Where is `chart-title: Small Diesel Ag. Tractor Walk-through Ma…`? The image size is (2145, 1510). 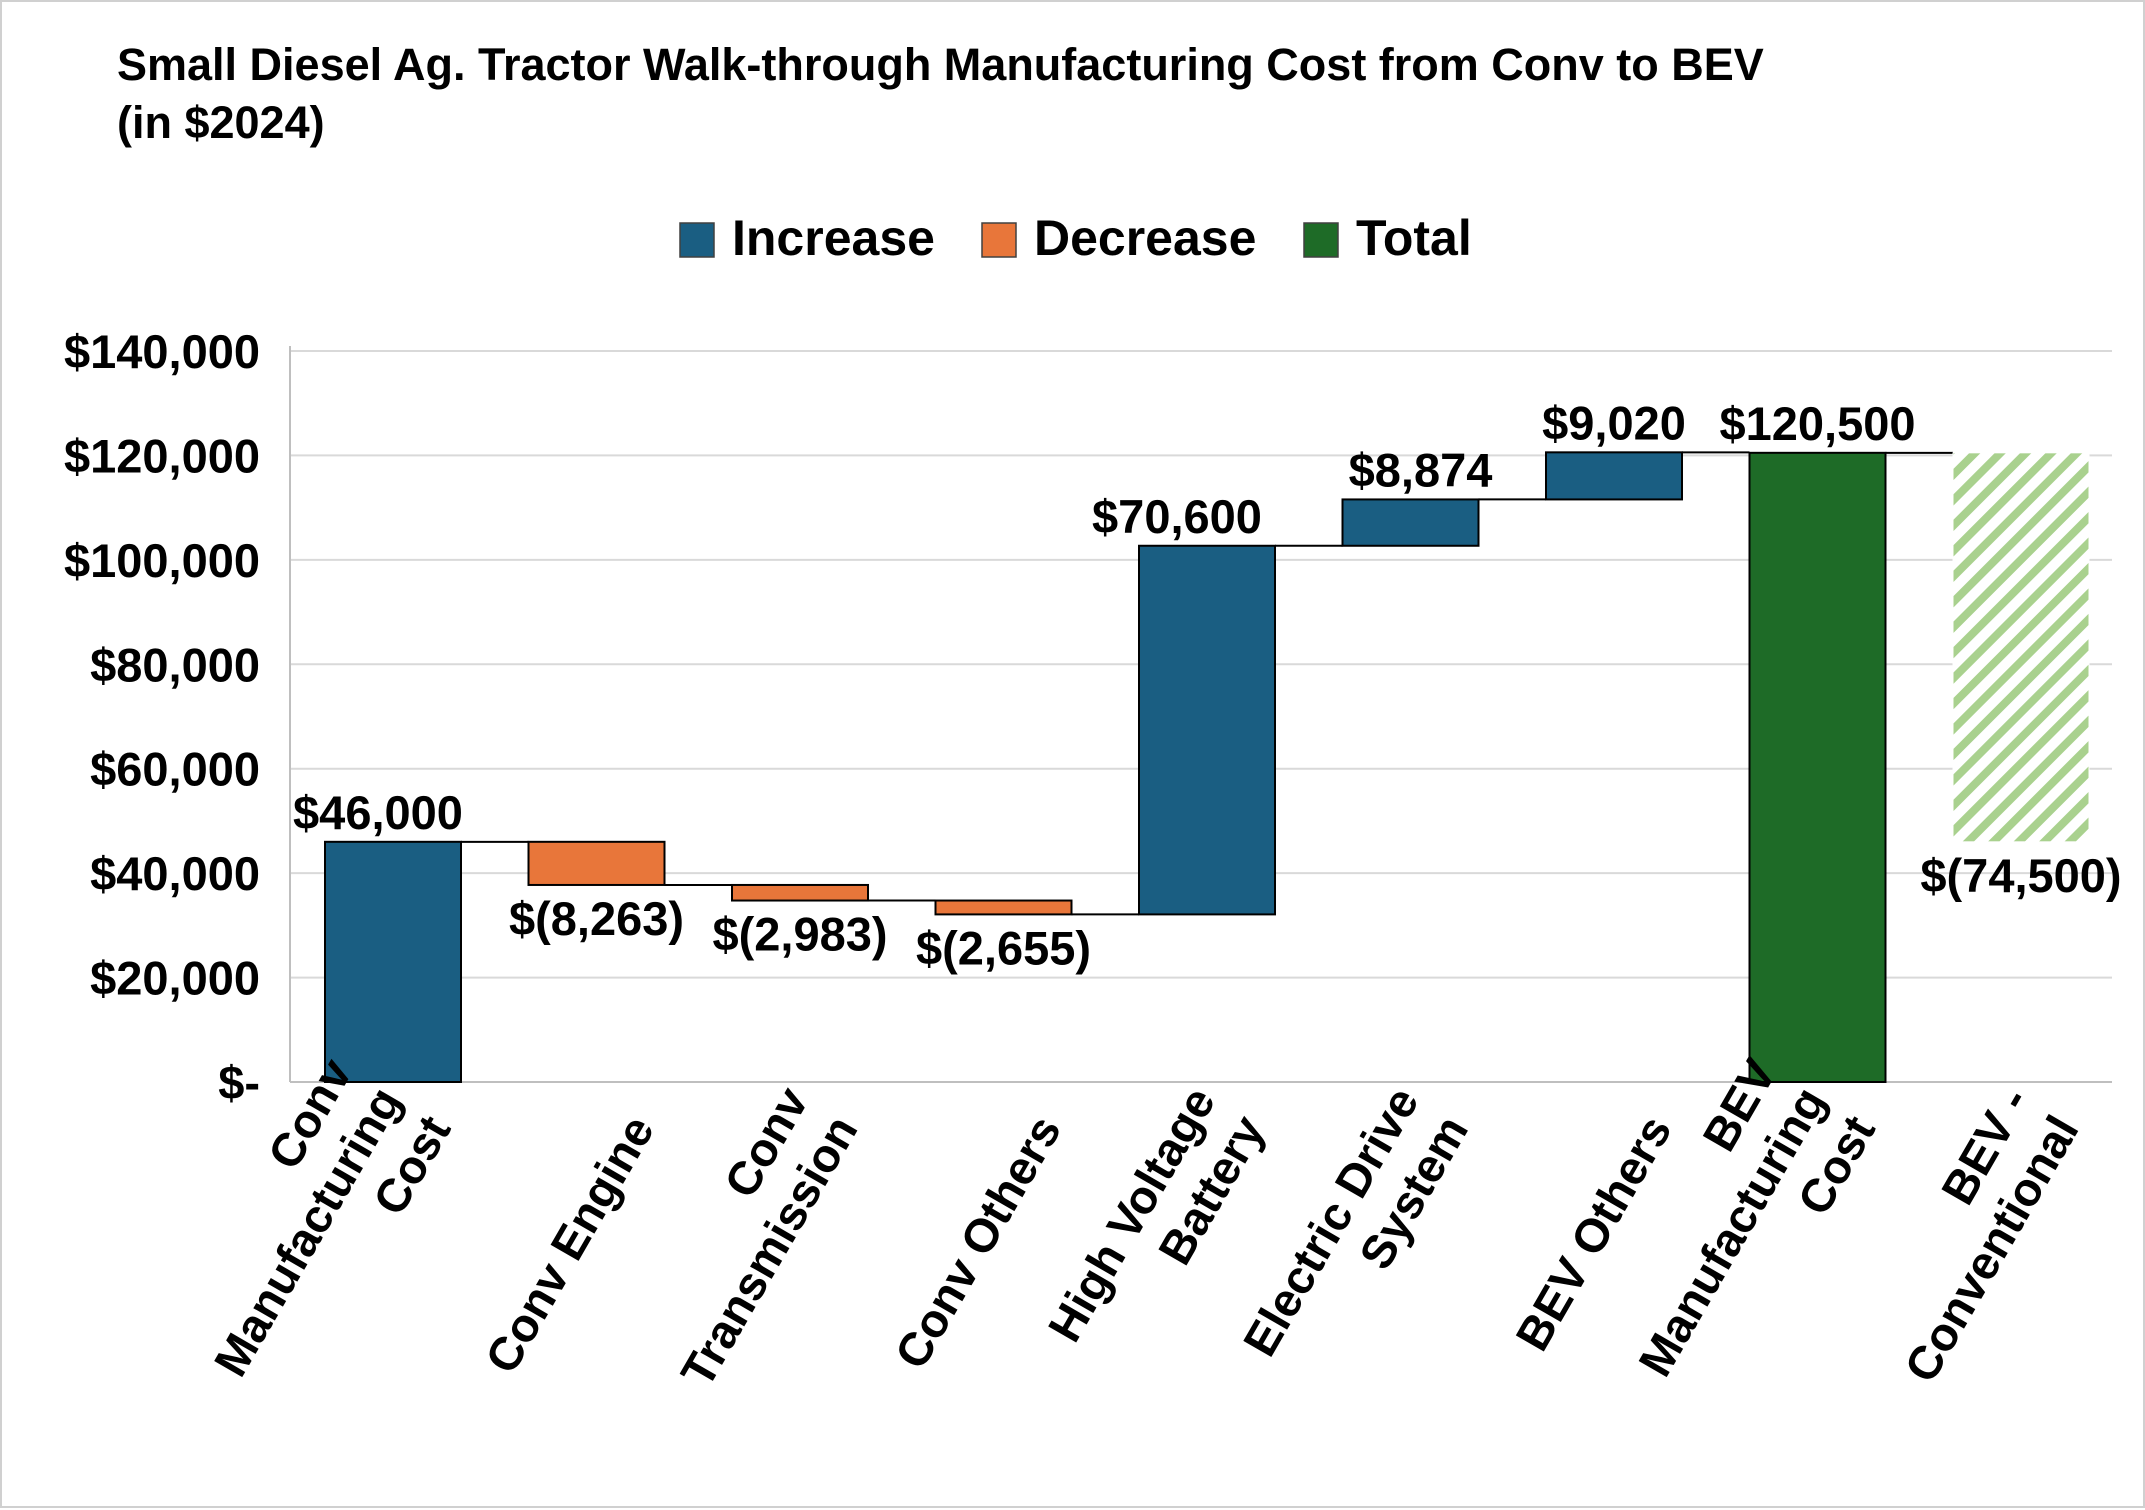
chart-title: Small Diesel Ag. Tractor Walk-through Ma… is located at coordinates (940, 93).